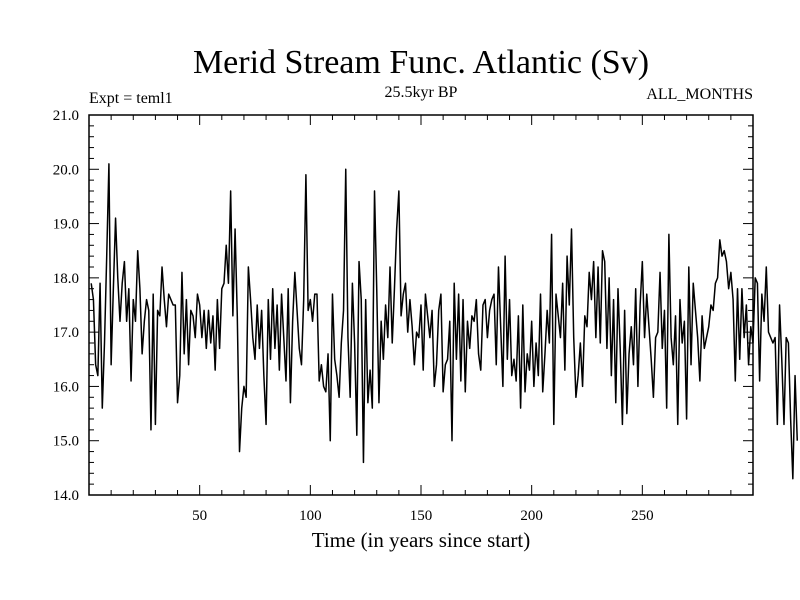  What do you see at coordinates (421, 516) in the screenshot?
I see `x-tick-label: 150` at bounding box center [421, 516].